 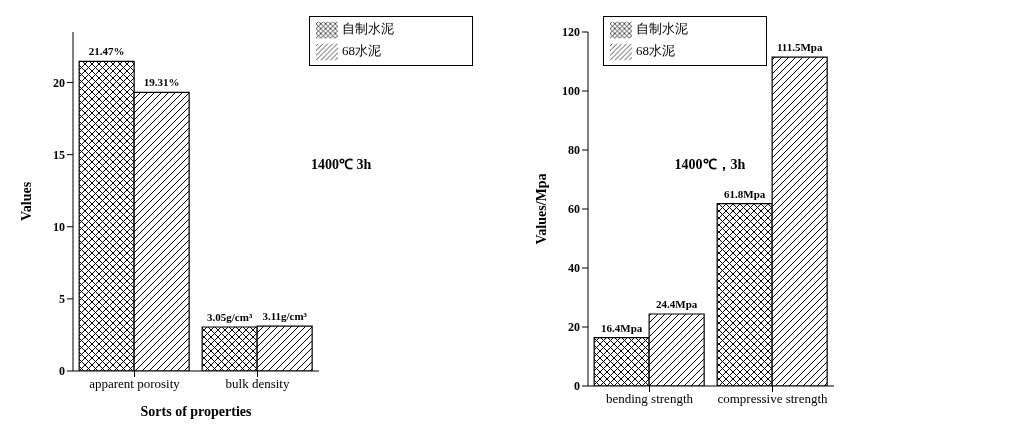 What do you see at coordinates (571, 32) in the screenshot?
I see `y-tick-label: 120` at bounding box center [571, 32].